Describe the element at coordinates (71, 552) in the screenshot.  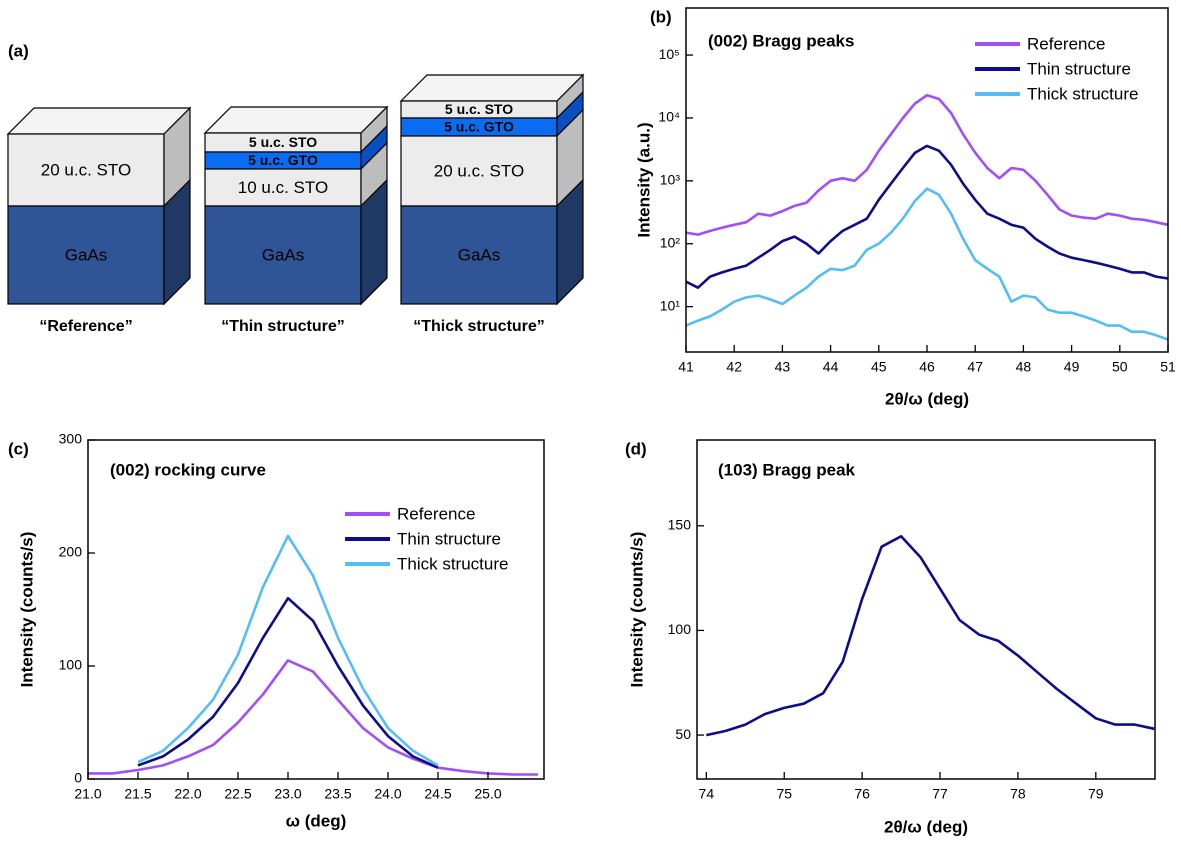
I see `y-tick-label: 200` at that location.